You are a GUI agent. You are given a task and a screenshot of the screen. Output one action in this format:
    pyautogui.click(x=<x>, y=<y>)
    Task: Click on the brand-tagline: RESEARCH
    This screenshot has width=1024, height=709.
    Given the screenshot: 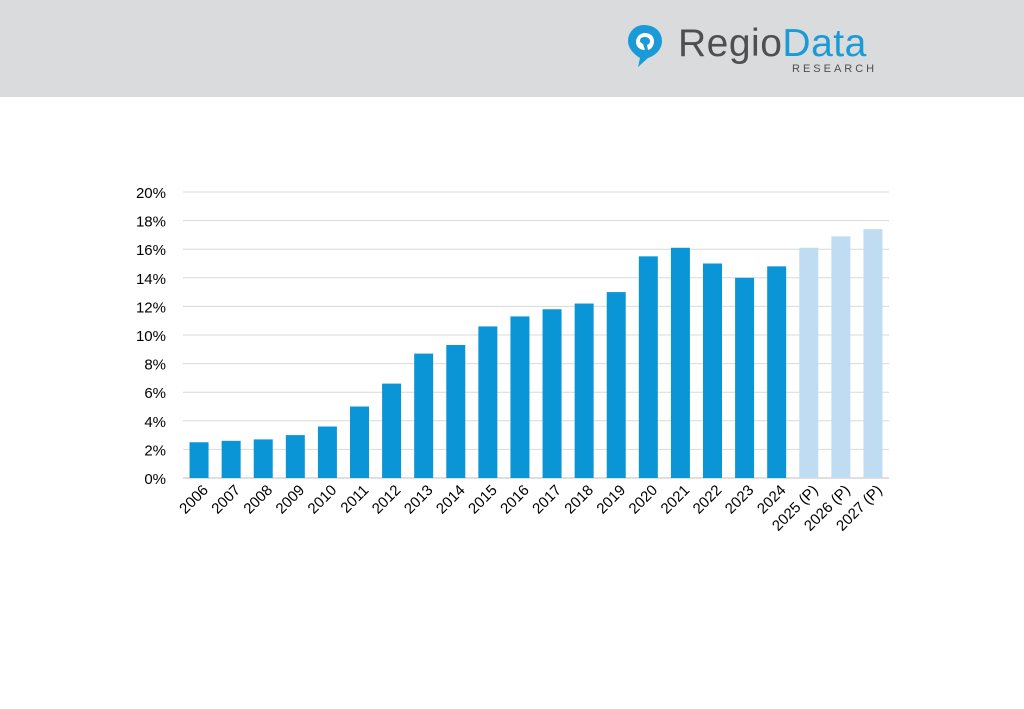 What is the action you would take?
    pyautogui.click(x=835, y=69)
    